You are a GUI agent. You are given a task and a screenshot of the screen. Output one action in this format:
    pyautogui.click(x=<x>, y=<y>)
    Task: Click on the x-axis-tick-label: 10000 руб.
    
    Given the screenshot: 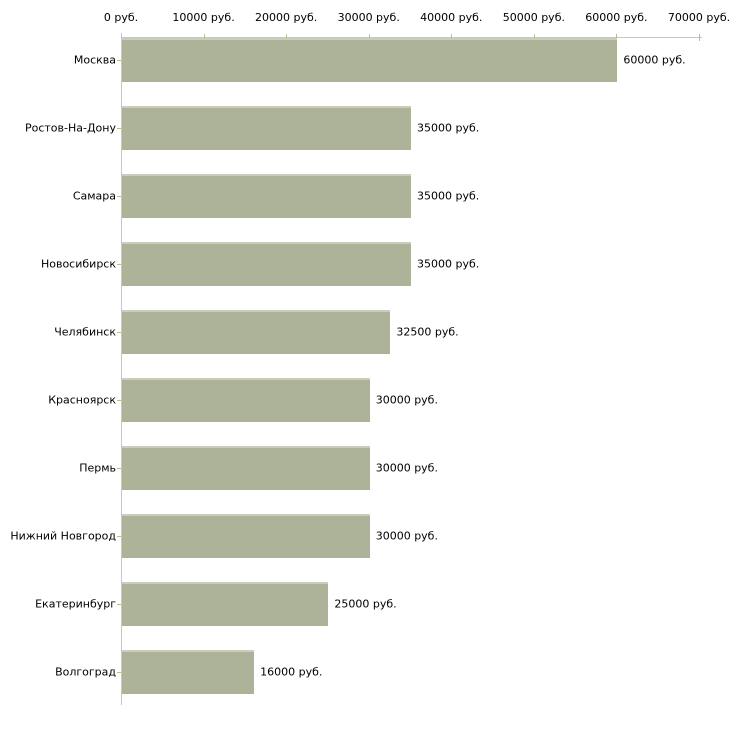 What is the action you would take?
    pyautogui.click(x=203, y=17)
    